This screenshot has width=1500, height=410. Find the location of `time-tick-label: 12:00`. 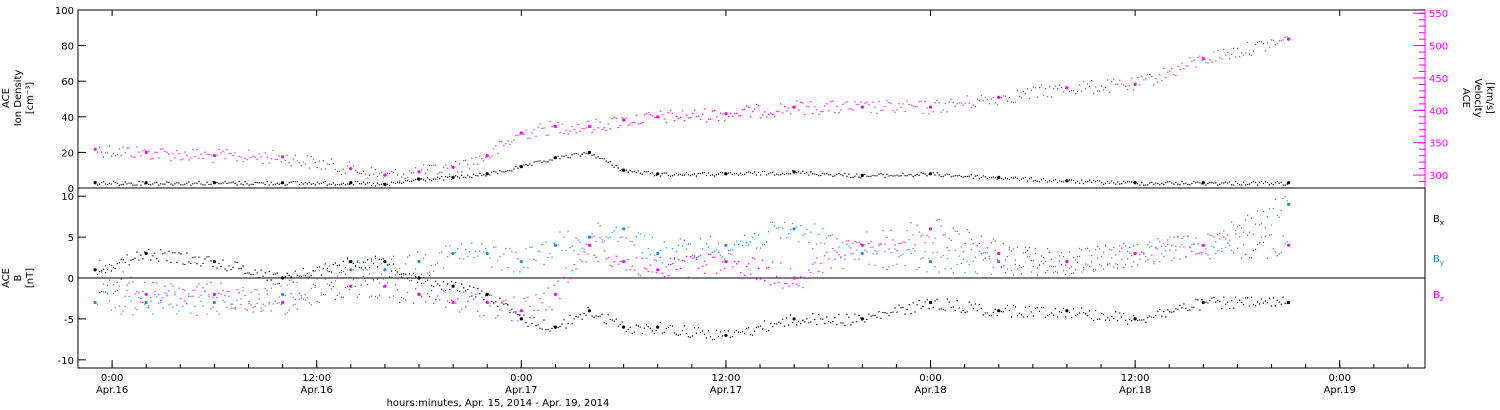

time-tick-label: 12:00 is located at coordinates (316, 378).